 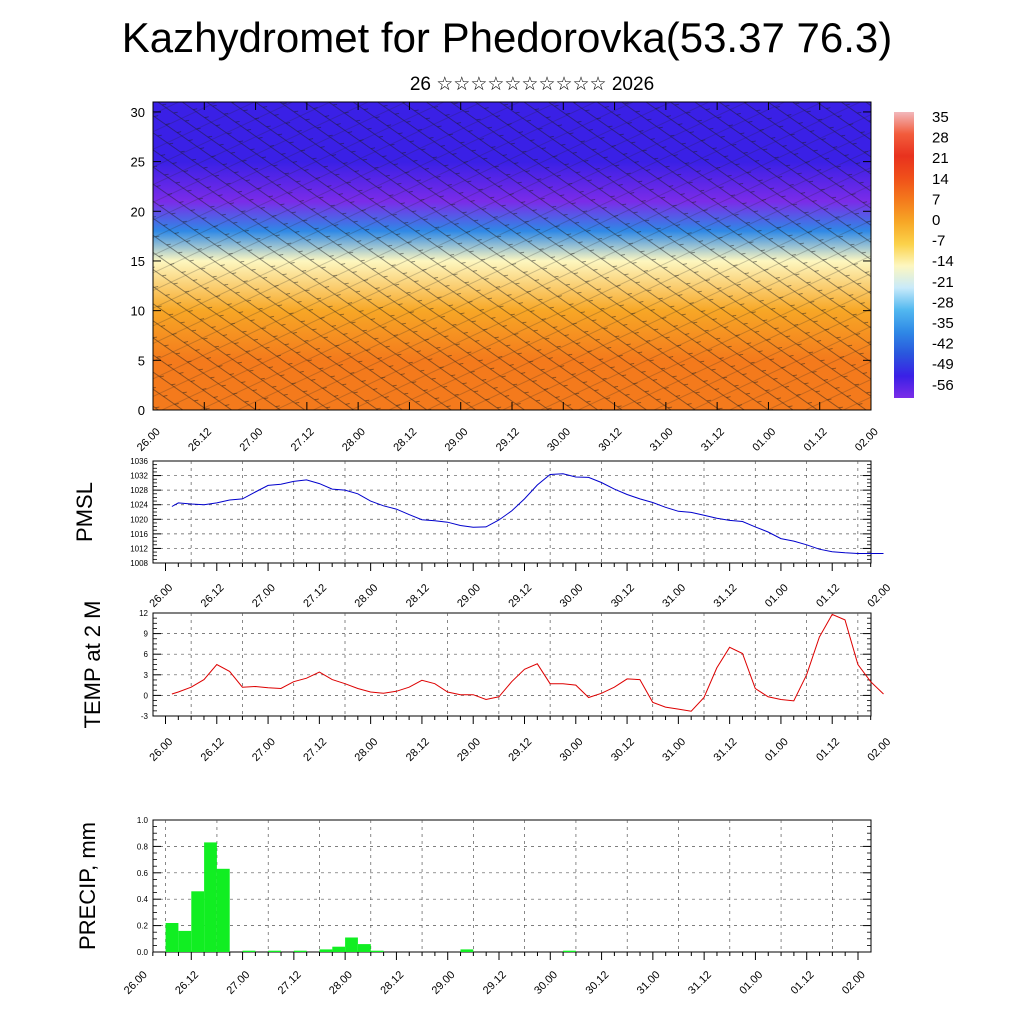 What do you see at coordinates (87, 886) in the screenshot?
I see `y-axis-label: PRECIP, mm` at bounding box center [87, 886].